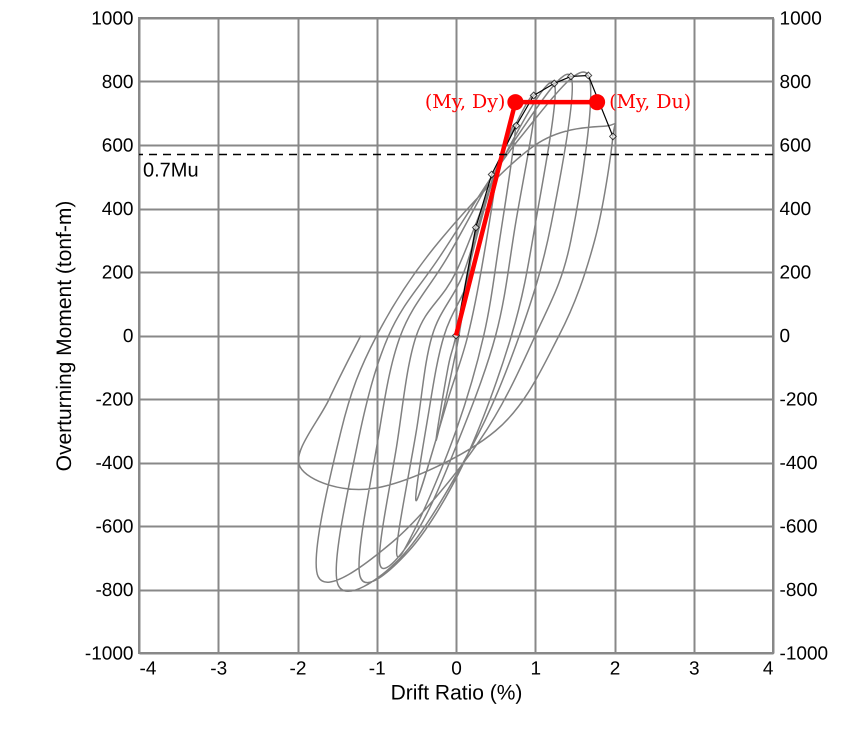 This screenshot has height=729, width=855. Describe the element at coordinates (219, 669) in the screenshot. I see `x-tick-label: -3` at that location.